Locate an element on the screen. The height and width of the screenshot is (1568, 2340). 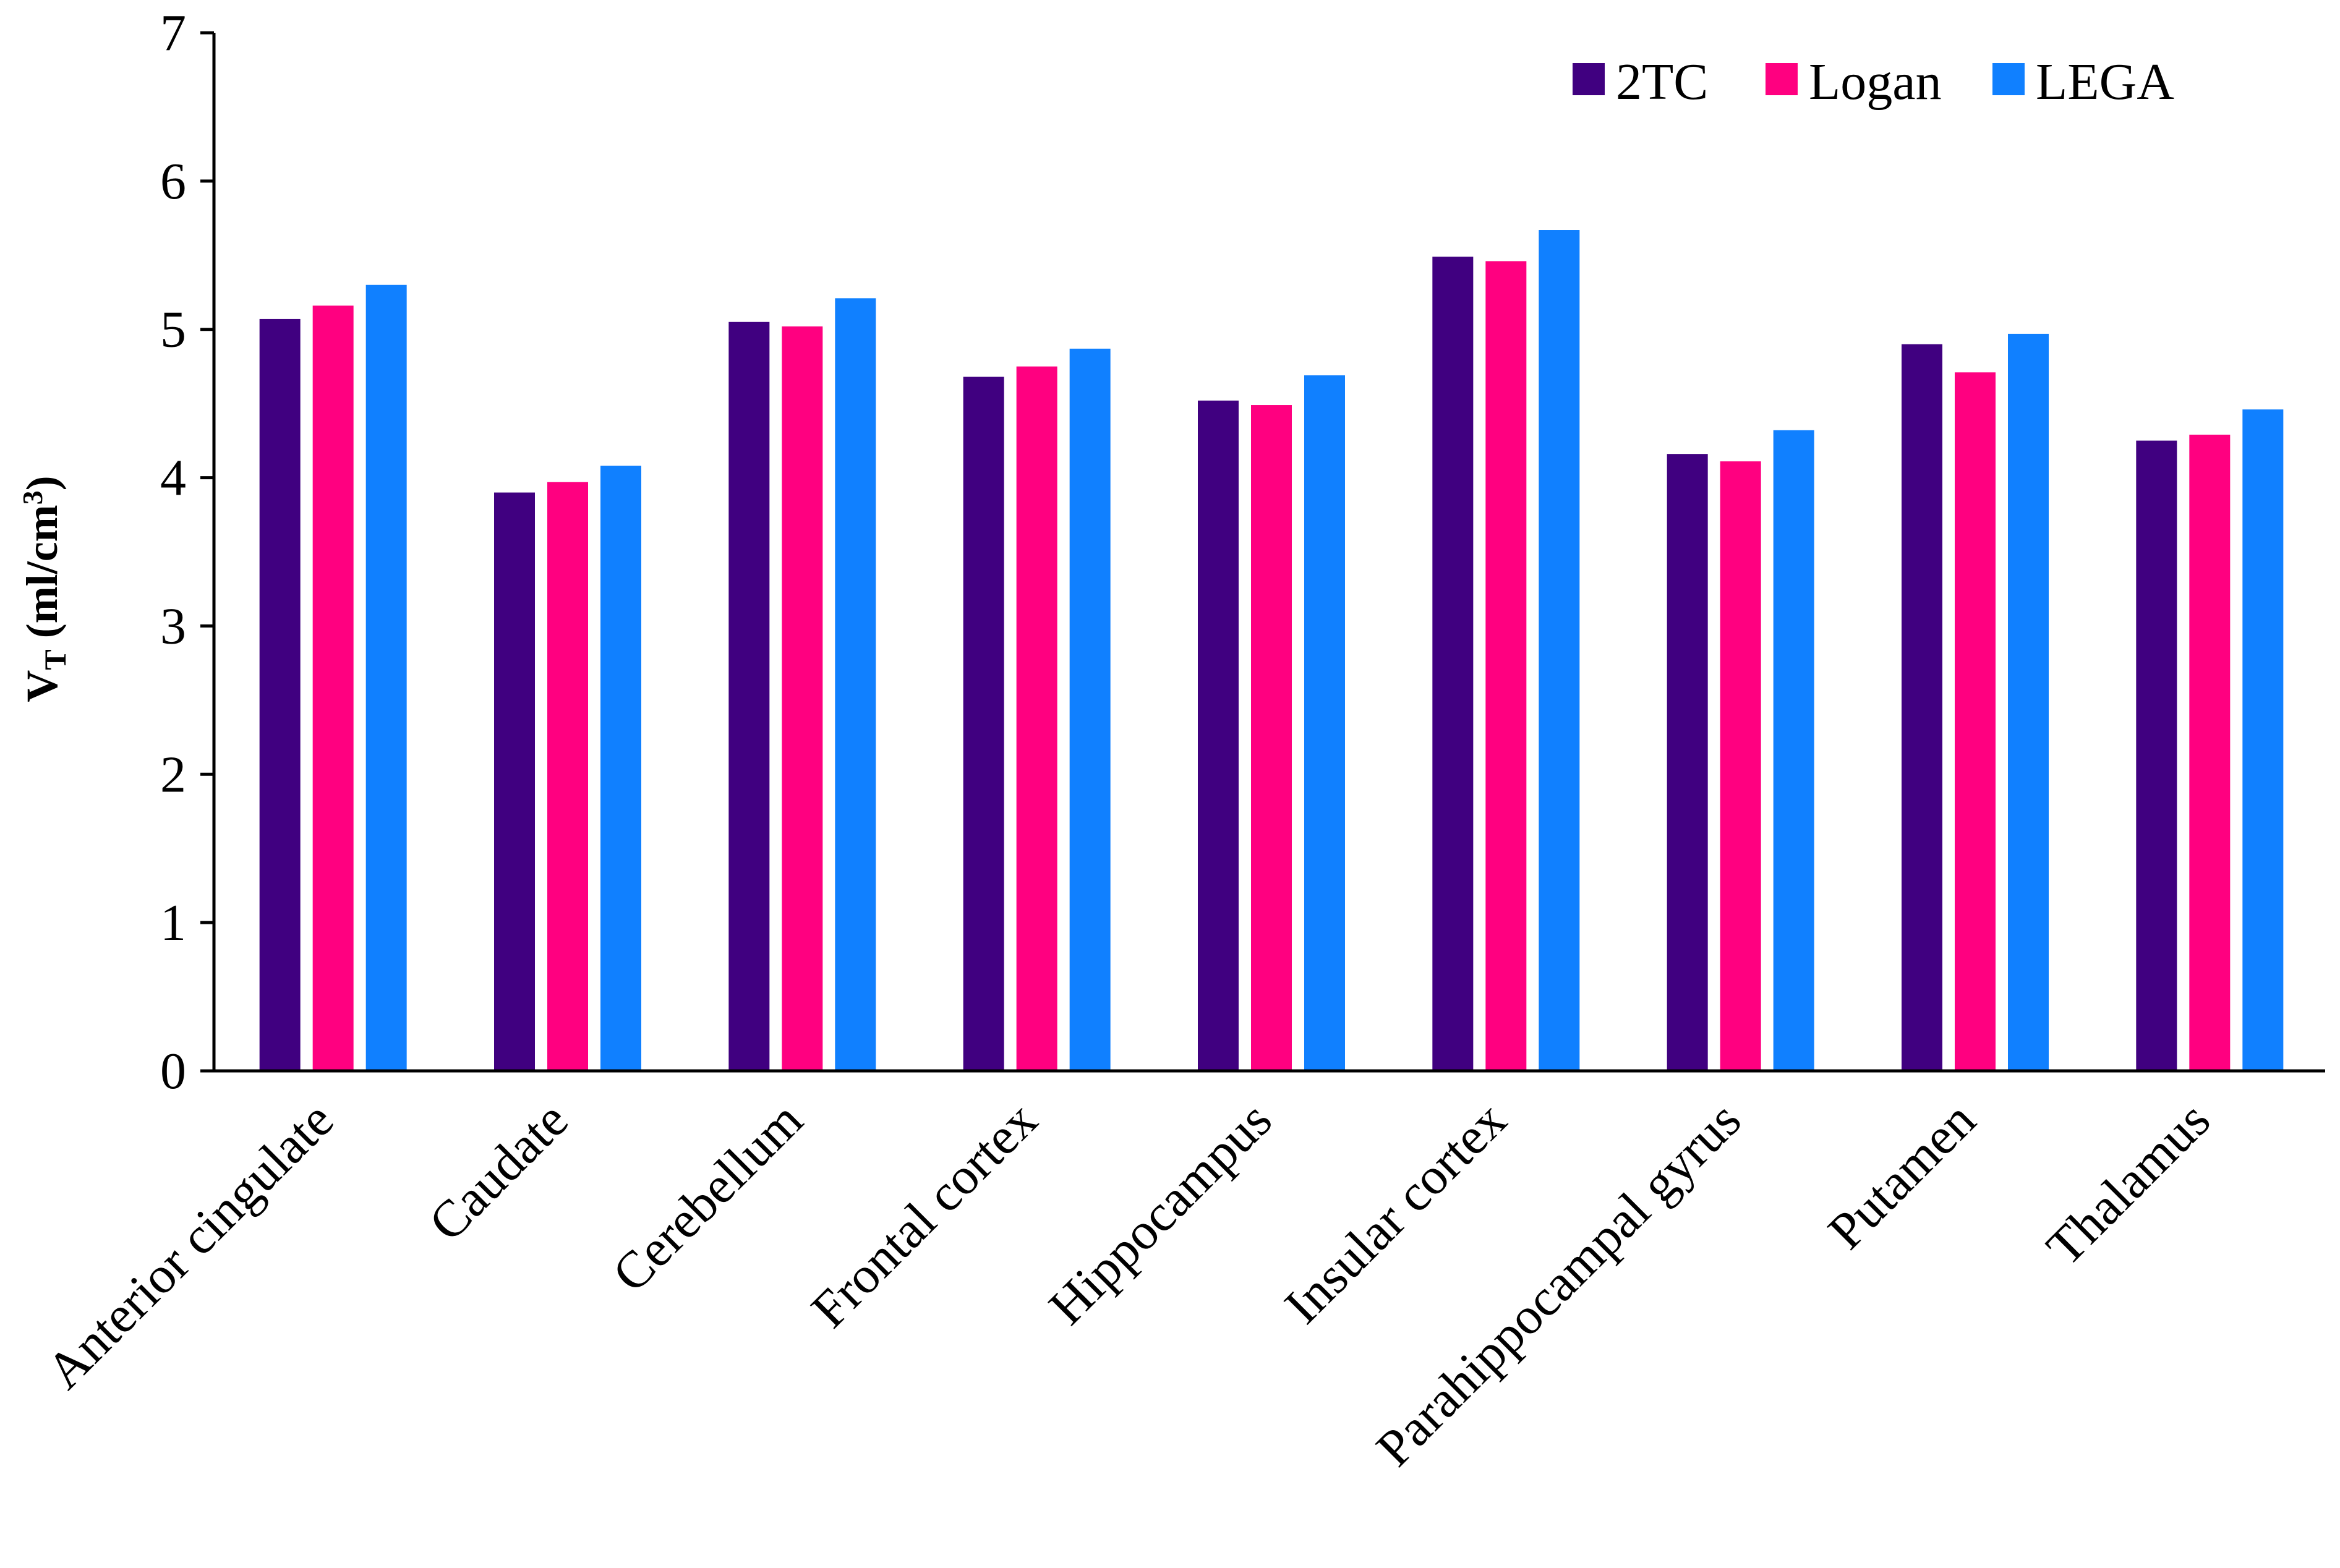
bar-lega-parahippocampal-gyrus is located at coordinates (1793, 751).